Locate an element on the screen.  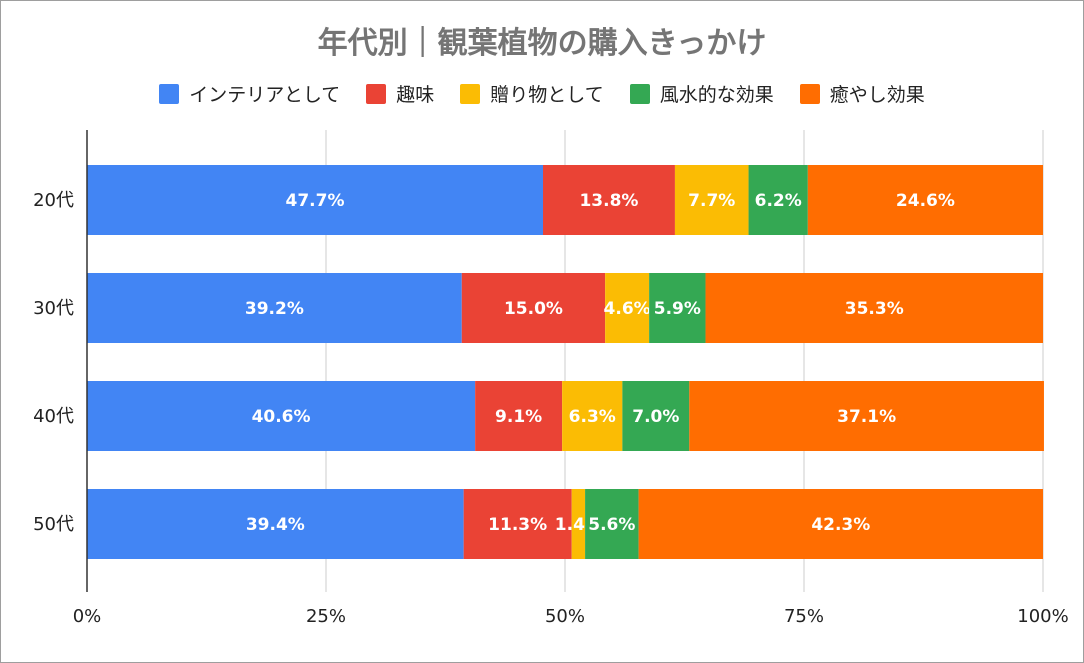
data-label: 11.3% is located at coordinates (517, 525).